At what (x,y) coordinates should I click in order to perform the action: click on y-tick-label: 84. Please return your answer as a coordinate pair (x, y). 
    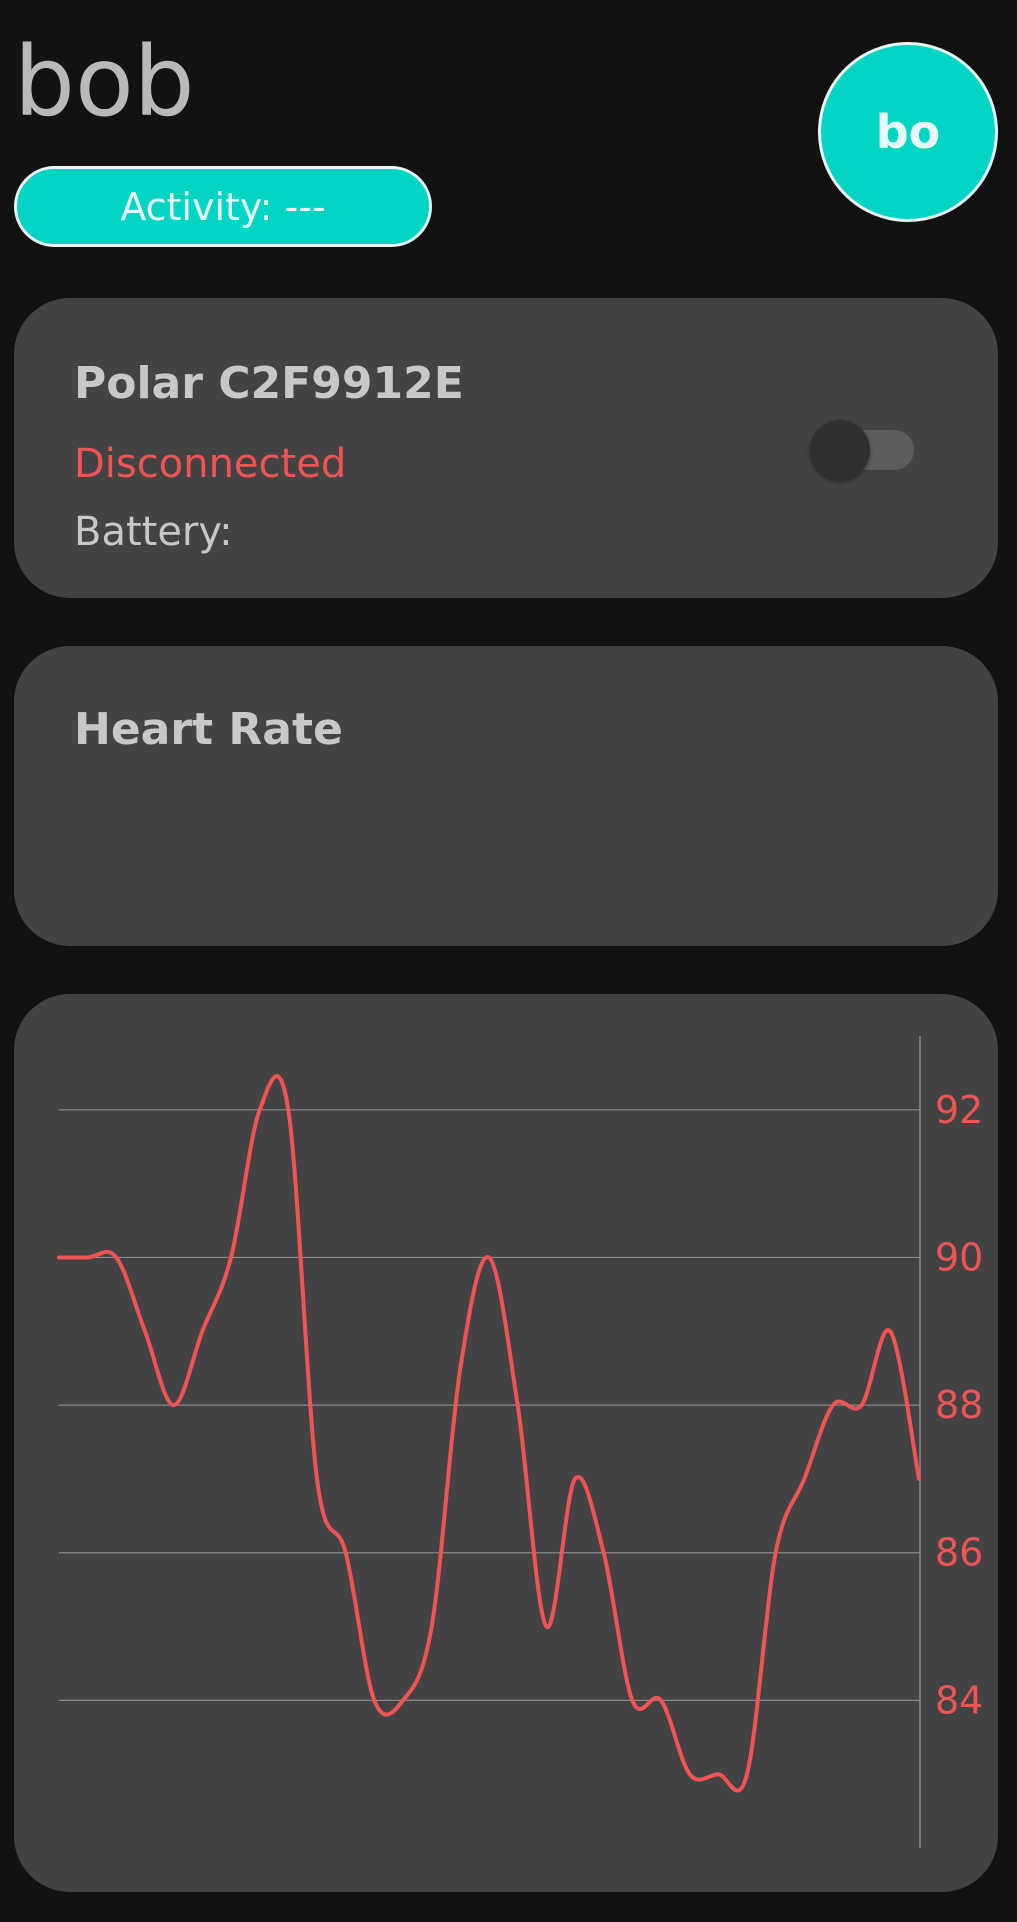
    Looking at the image, I should click on (959, 1700).